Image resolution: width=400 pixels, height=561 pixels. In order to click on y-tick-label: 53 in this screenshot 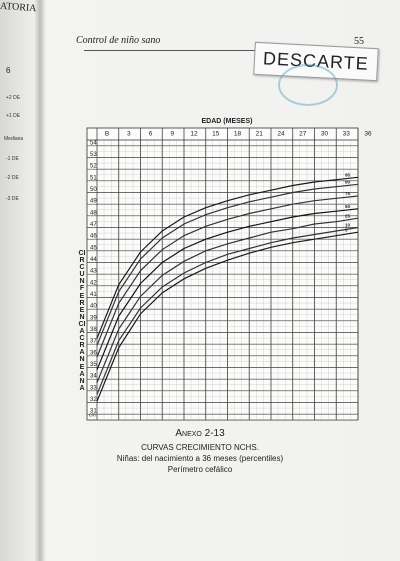, I will do `click(93, 155)`.